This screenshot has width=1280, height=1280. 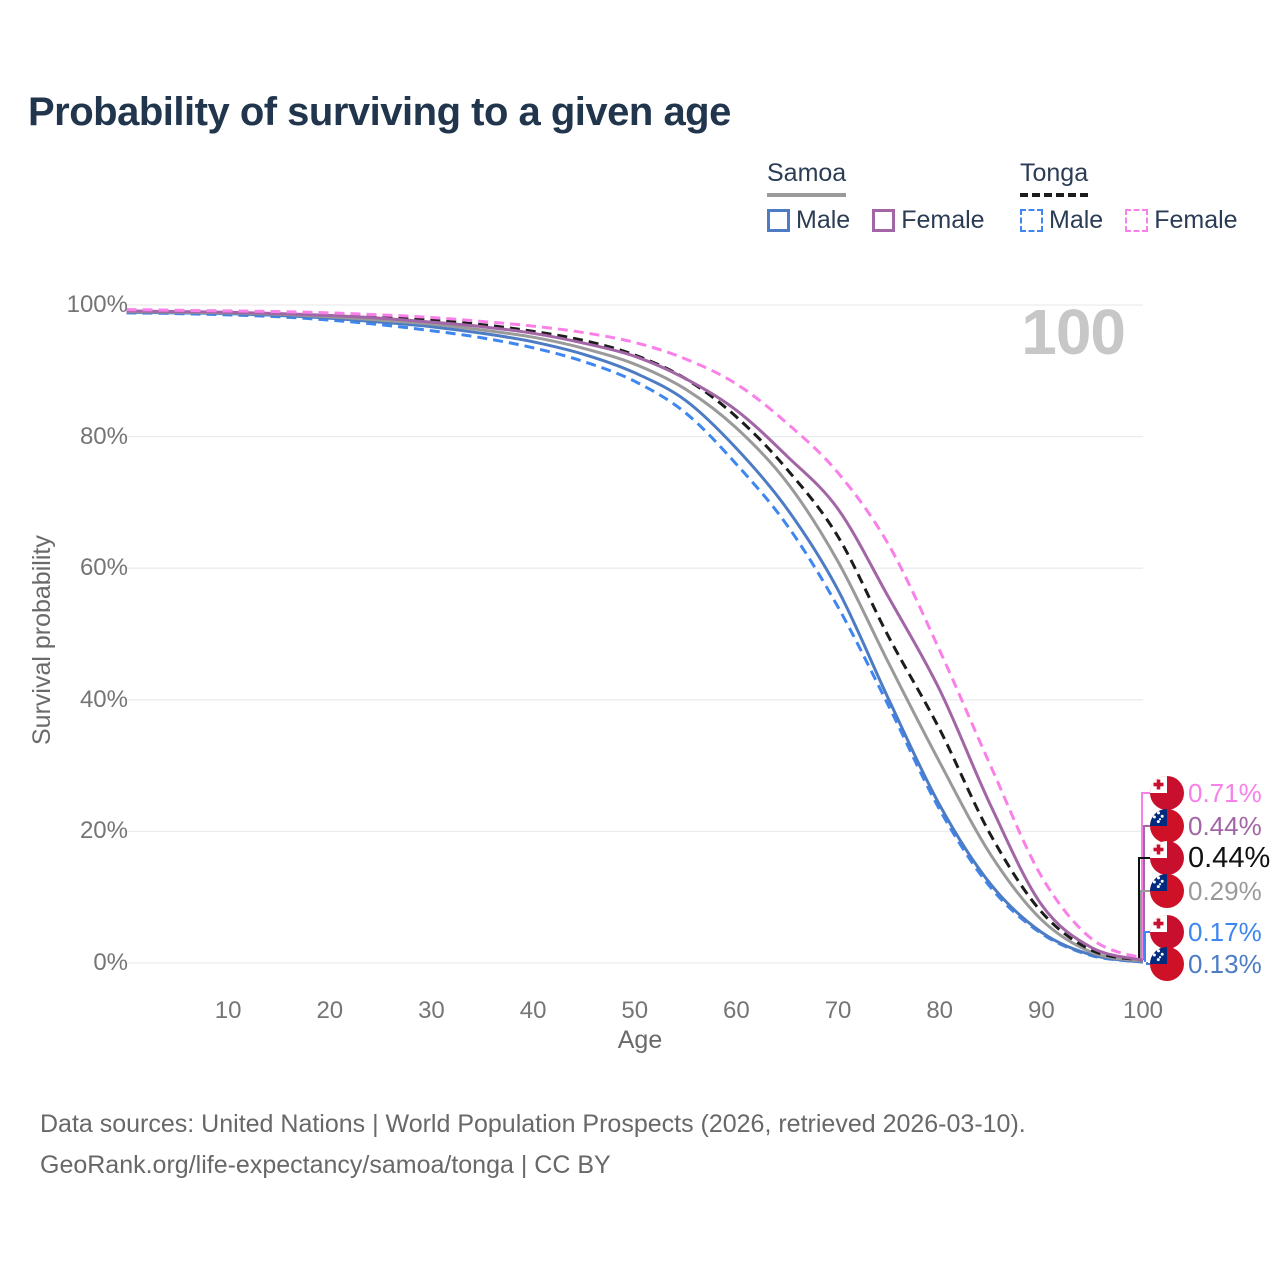 I want to click on end-label-tonga-female: 0.71%, so click(x=1206, y=793).